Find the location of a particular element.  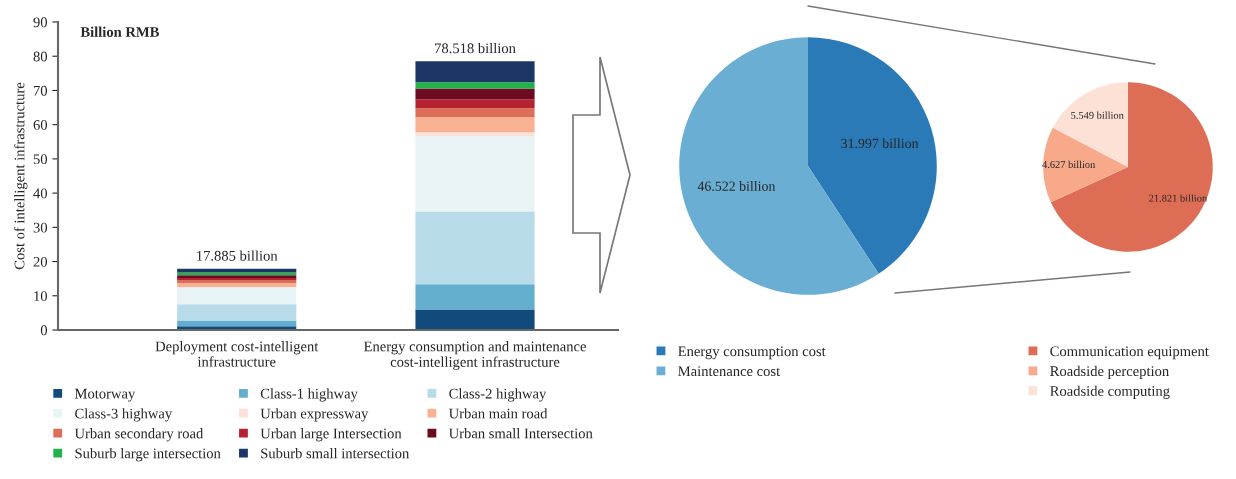

y-tick-label: 50 is located at coordinates (40, 159).